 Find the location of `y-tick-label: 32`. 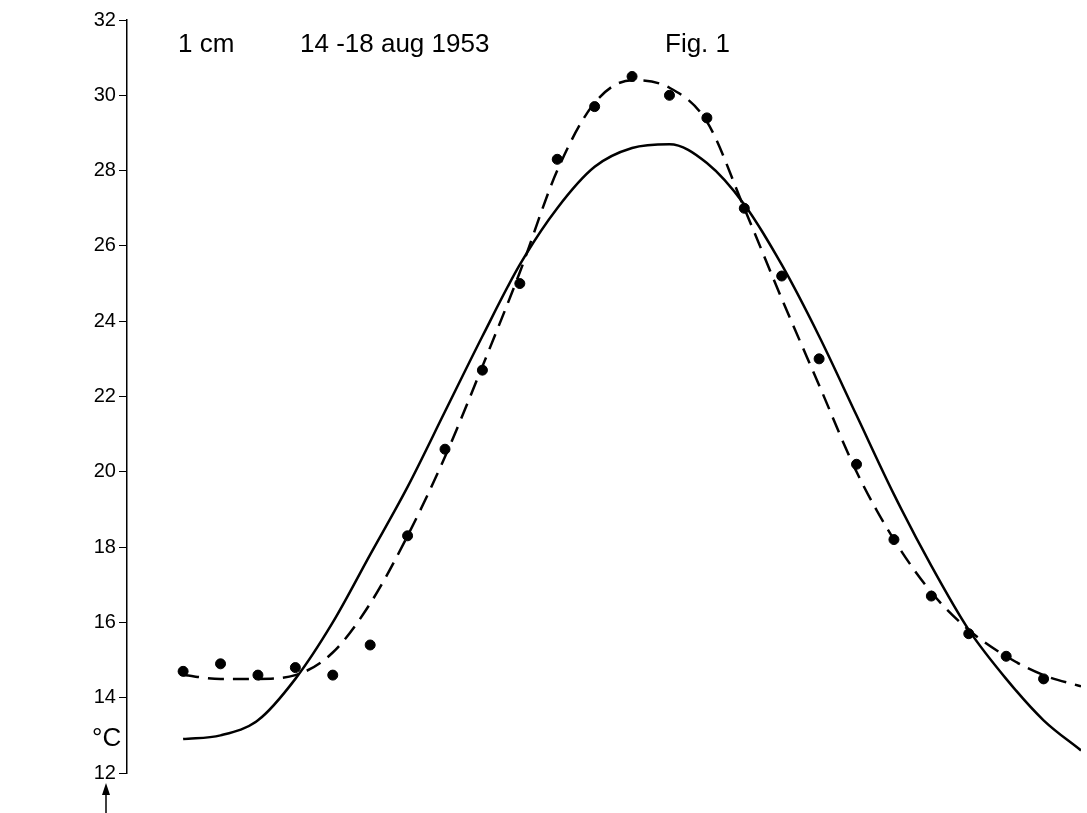

y-tick-label: 32 is located at coordinates (104, 18).